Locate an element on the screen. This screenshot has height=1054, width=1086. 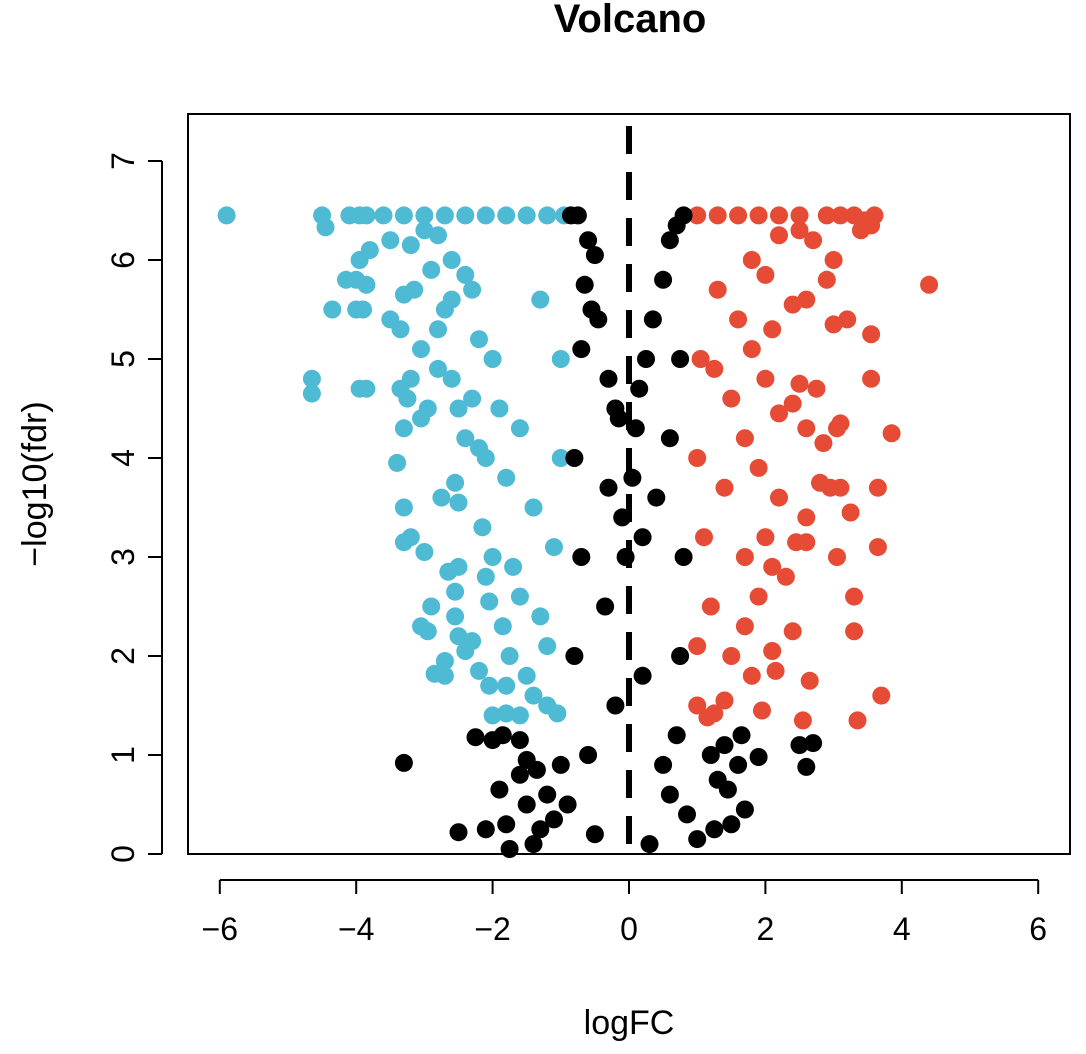
x-tick-label: 0 is located at coordinates (629, 929).